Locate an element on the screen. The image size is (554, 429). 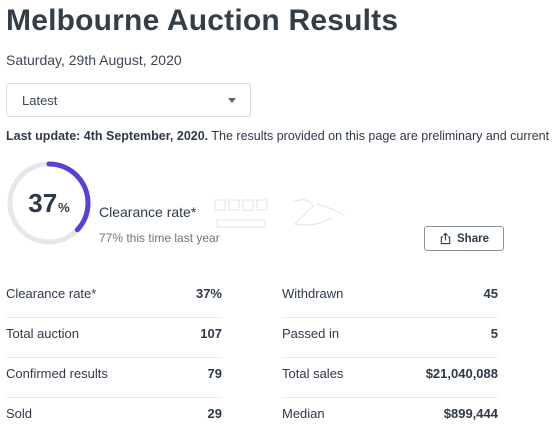
share-label: Share is located at coordinates (473, 238).